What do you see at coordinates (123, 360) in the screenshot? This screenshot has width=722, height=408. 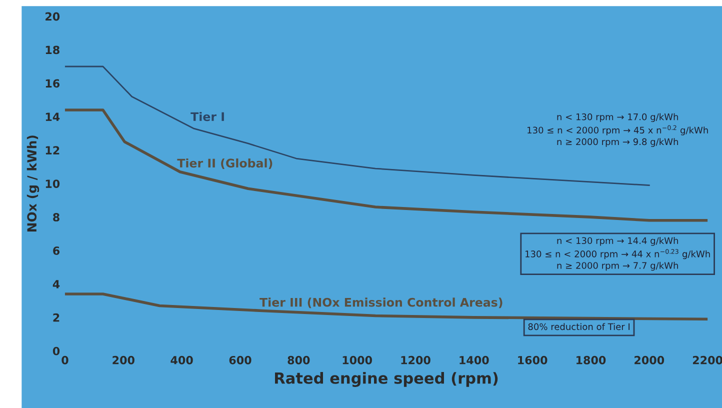 I see `x-tick-label: 200` at bounding box center [123, 360].